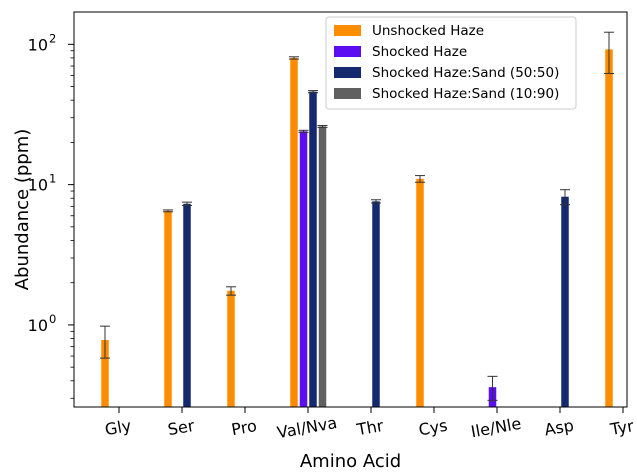  Describe the element at coordinates (244, 427) in the screenshot. I see `x-tick-label: Pro` at that location.